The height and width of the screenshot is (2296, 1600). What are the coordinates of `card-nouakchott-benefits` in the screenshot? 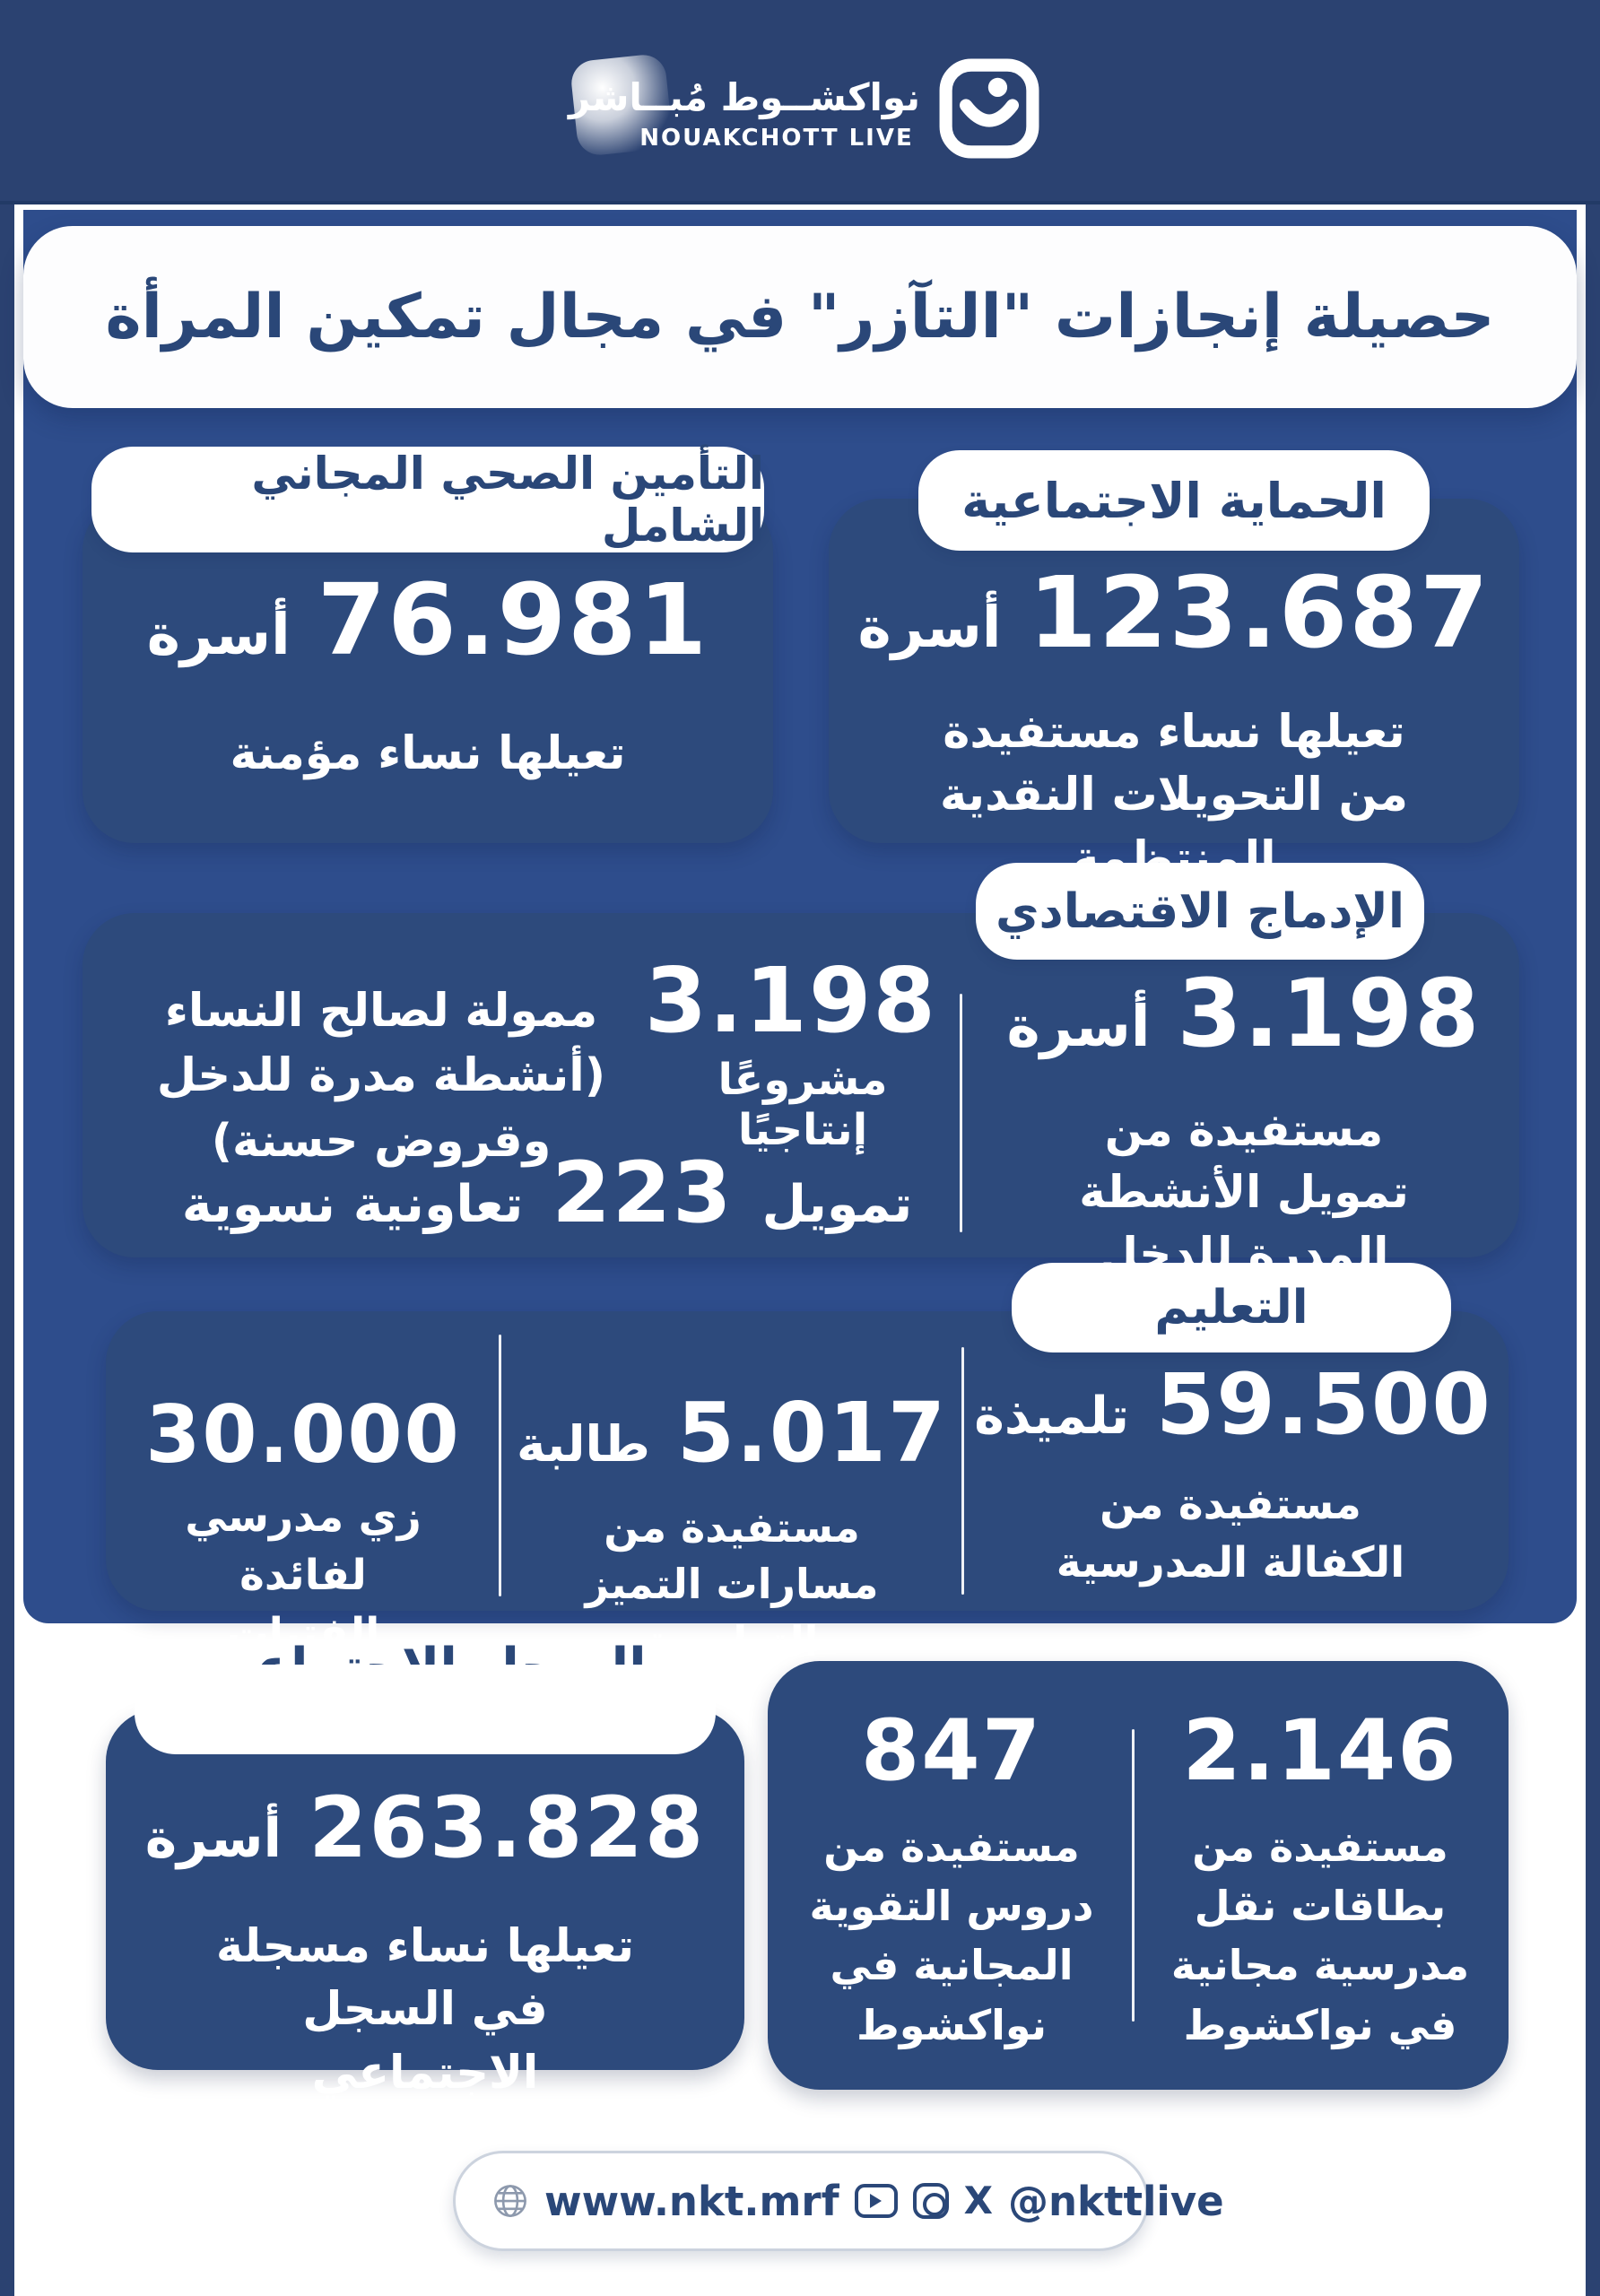 It's located at (1138, 1875).